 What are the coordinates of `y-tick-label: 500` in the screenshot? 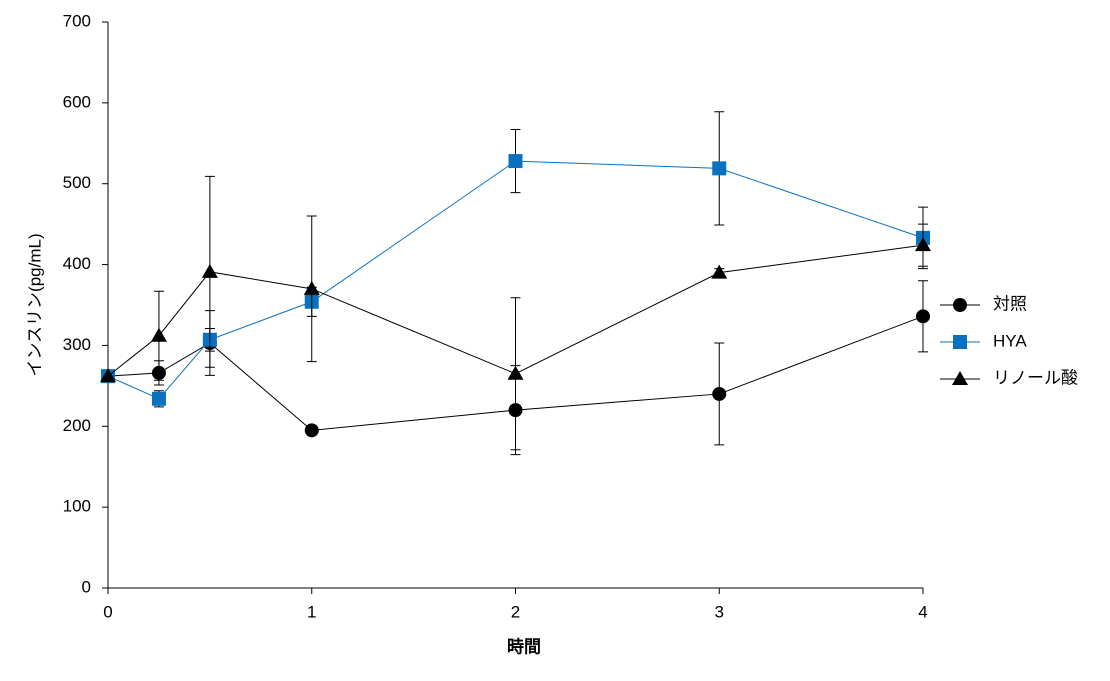 It's located at (77, 182).